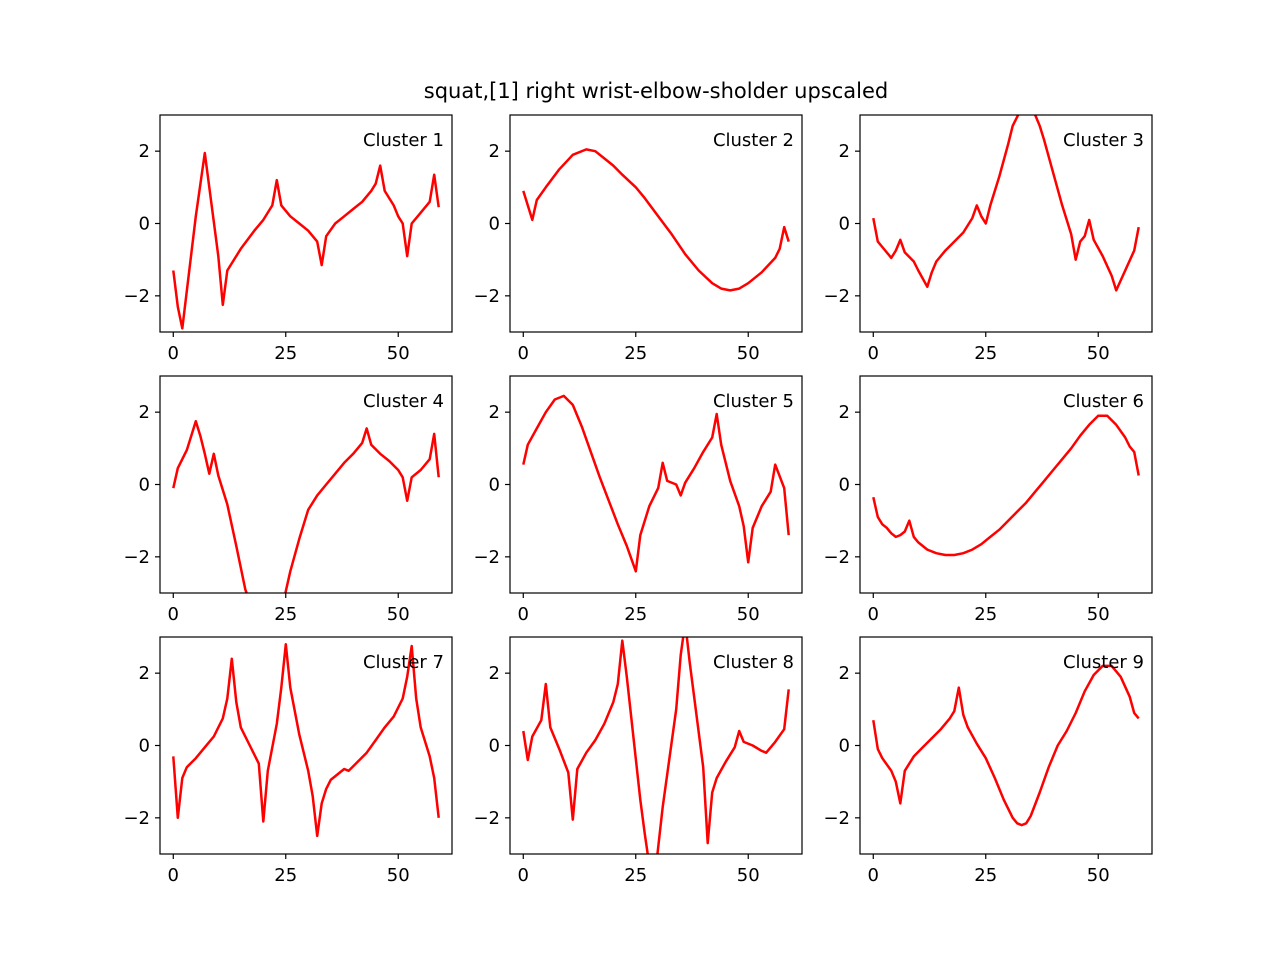  Describe the element at coordinates (403, 401) in the screenshot. I see `cluster-label: Cluster 4` at that location.